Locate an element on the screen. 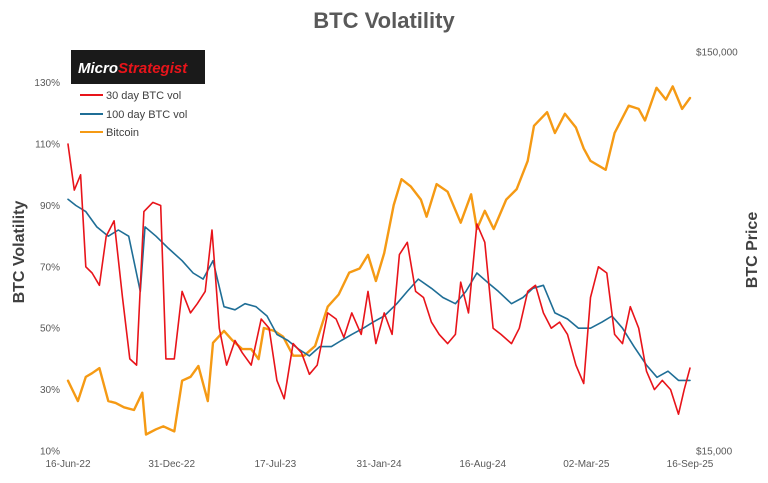 This screenshot has height=483, width=768. y2-tick-label: $15,000 is located at coordinates (714, 452).